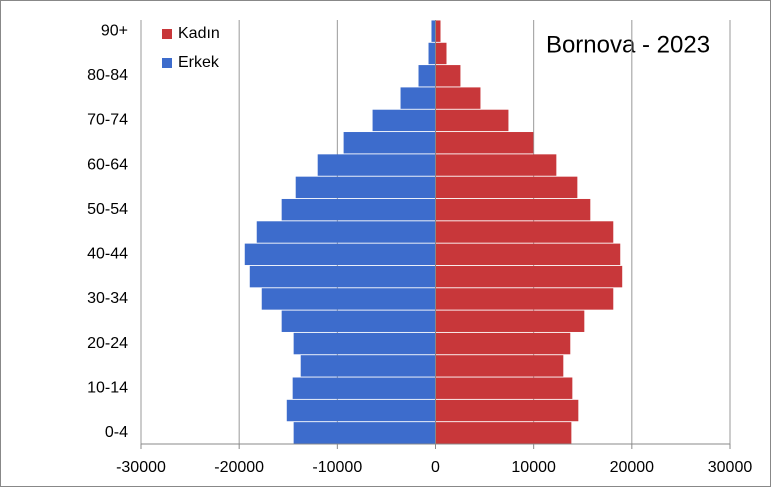  Describe the element at coordinates (435, 467) in the screenshot. I see `x-tick-label: 0` at that location.